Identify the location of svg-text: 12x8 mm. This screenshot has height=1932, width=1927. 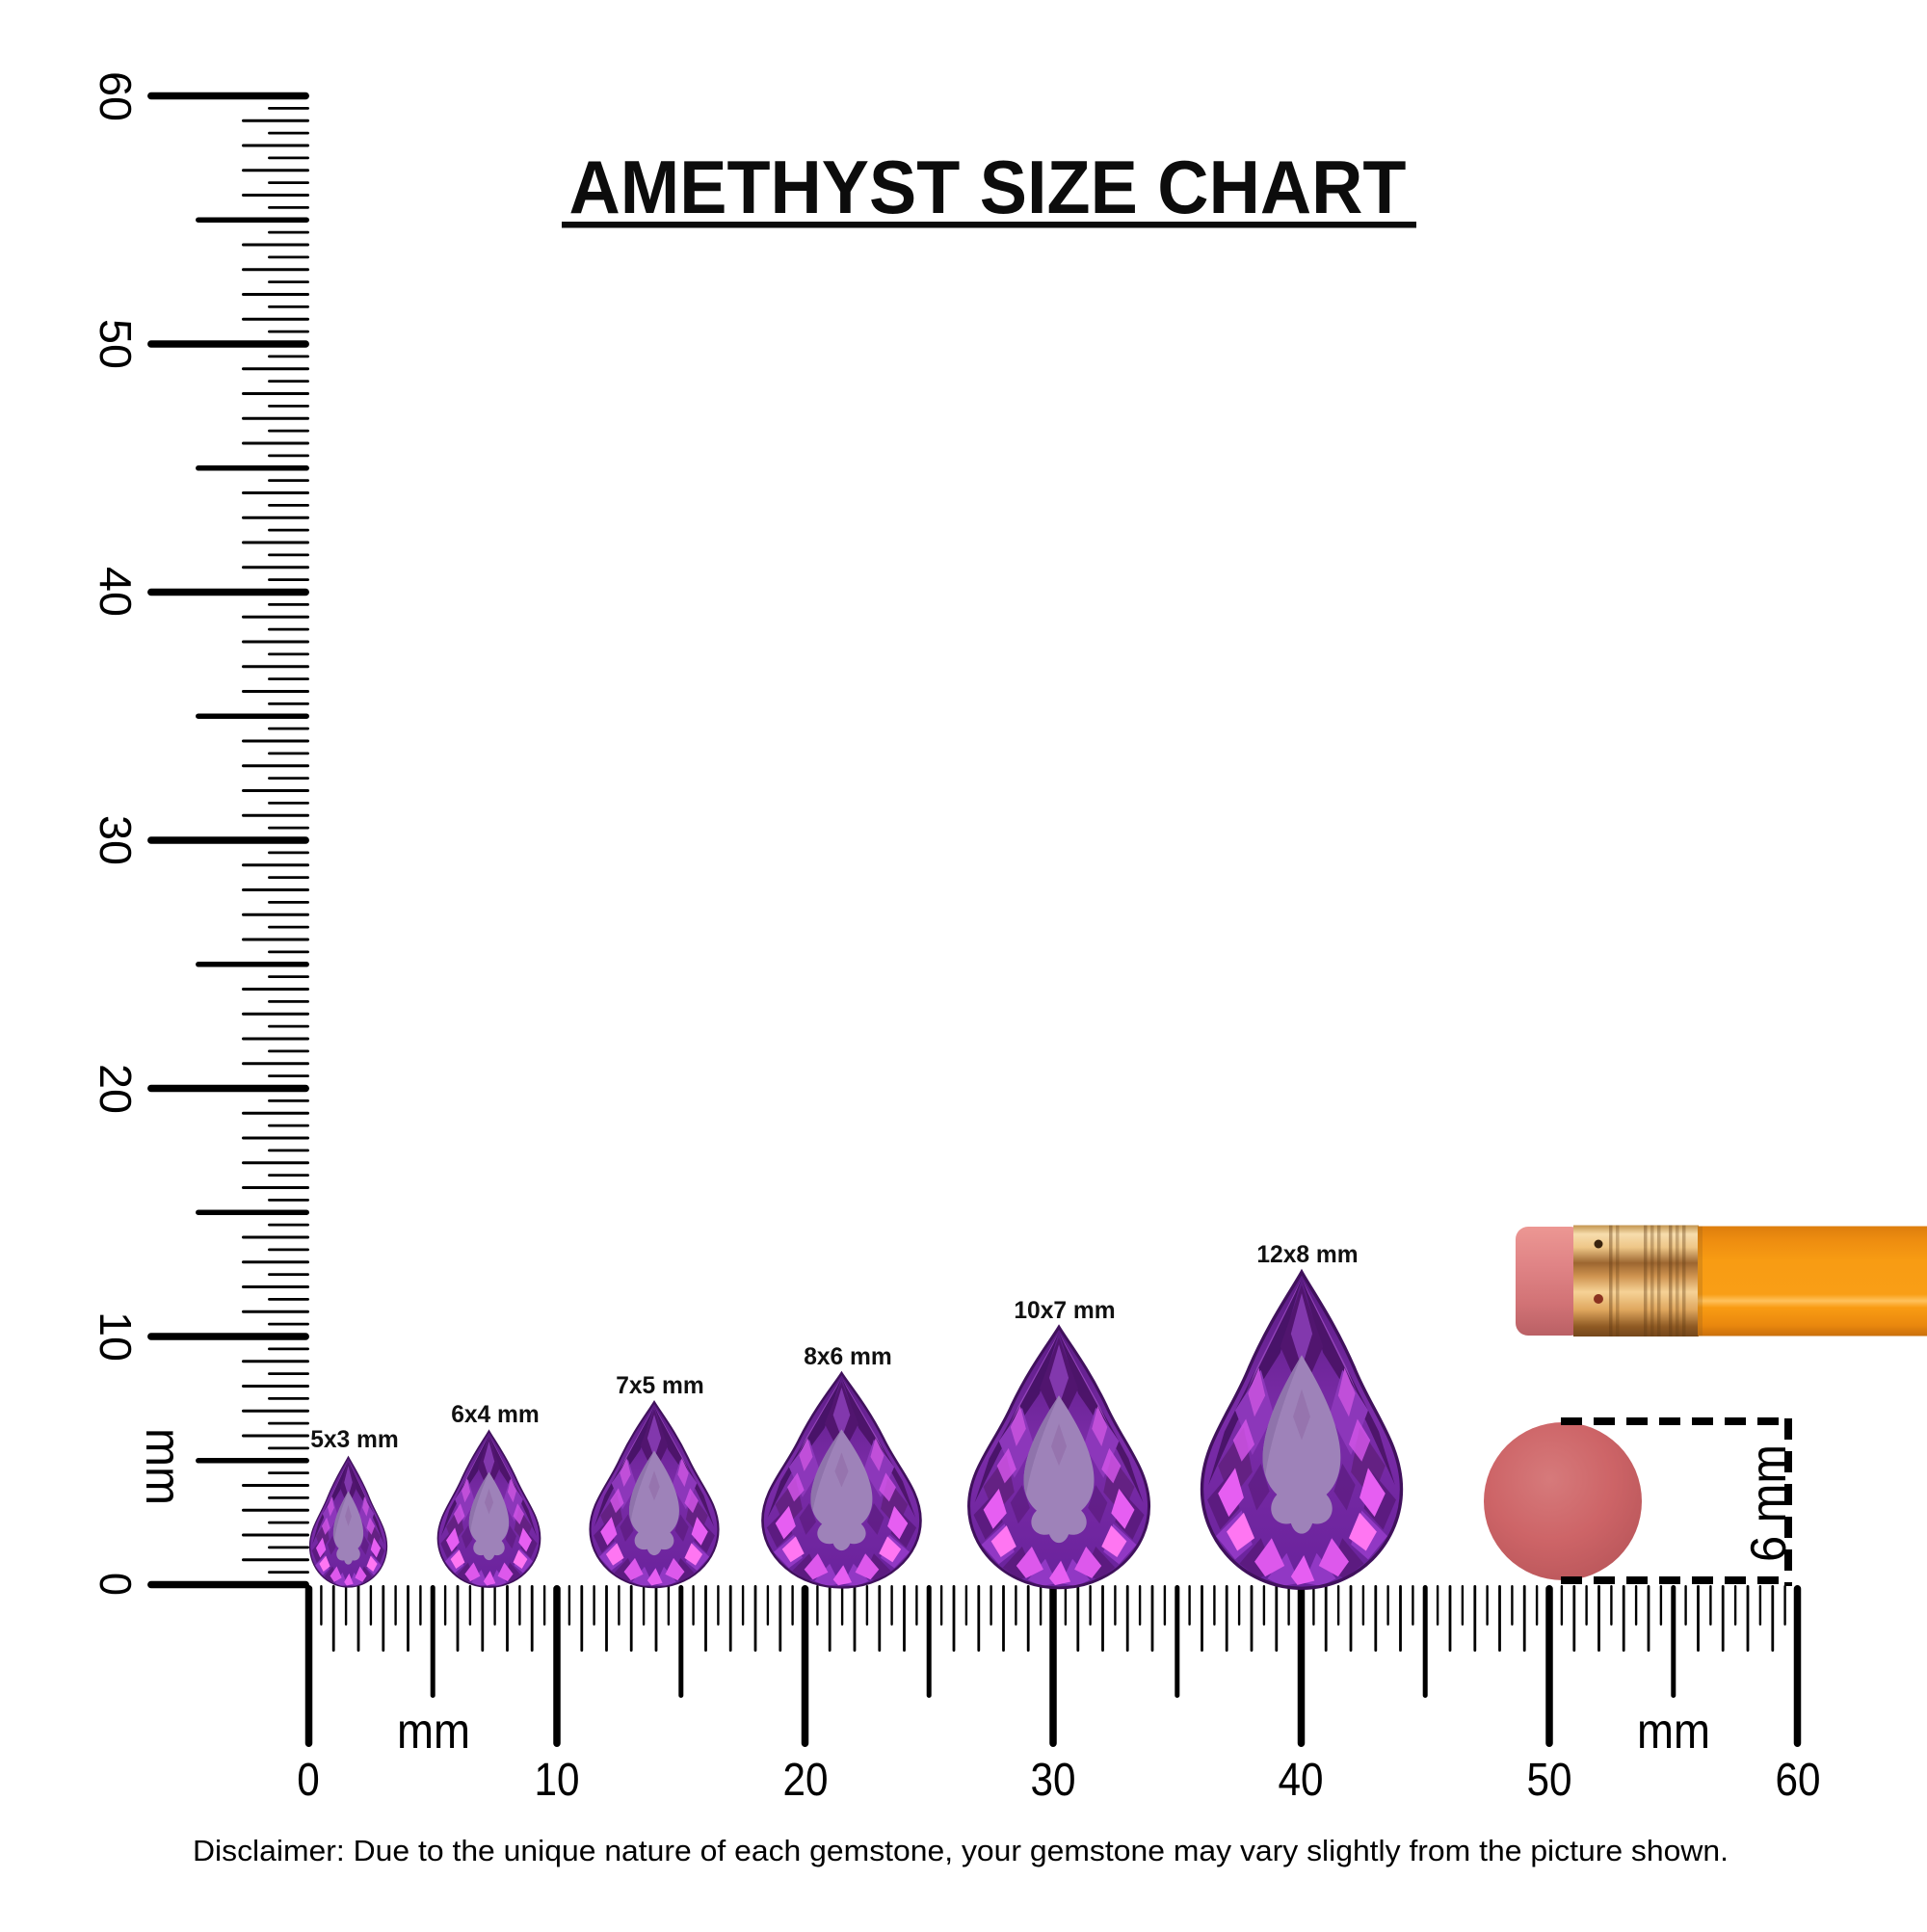
(1307, 1255).